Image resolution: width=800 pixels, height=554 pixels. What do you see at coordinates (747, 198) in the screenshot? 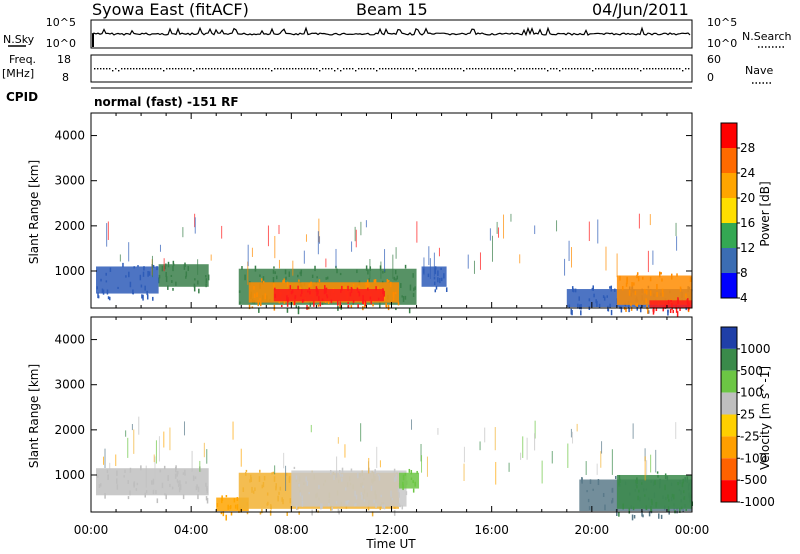
I see `colorbar-tick-label: 20` at bounding box center [747, 198].